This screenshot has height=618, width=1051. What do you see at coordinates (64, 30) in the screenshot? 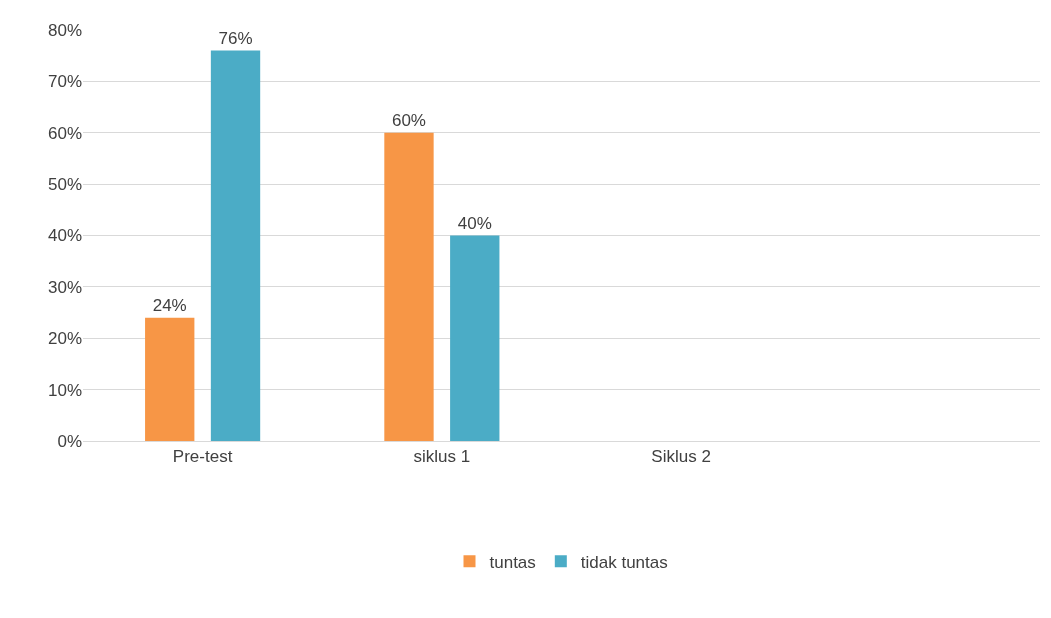
I see `y-tick-label: 80%` at bounding box center [64, 30].